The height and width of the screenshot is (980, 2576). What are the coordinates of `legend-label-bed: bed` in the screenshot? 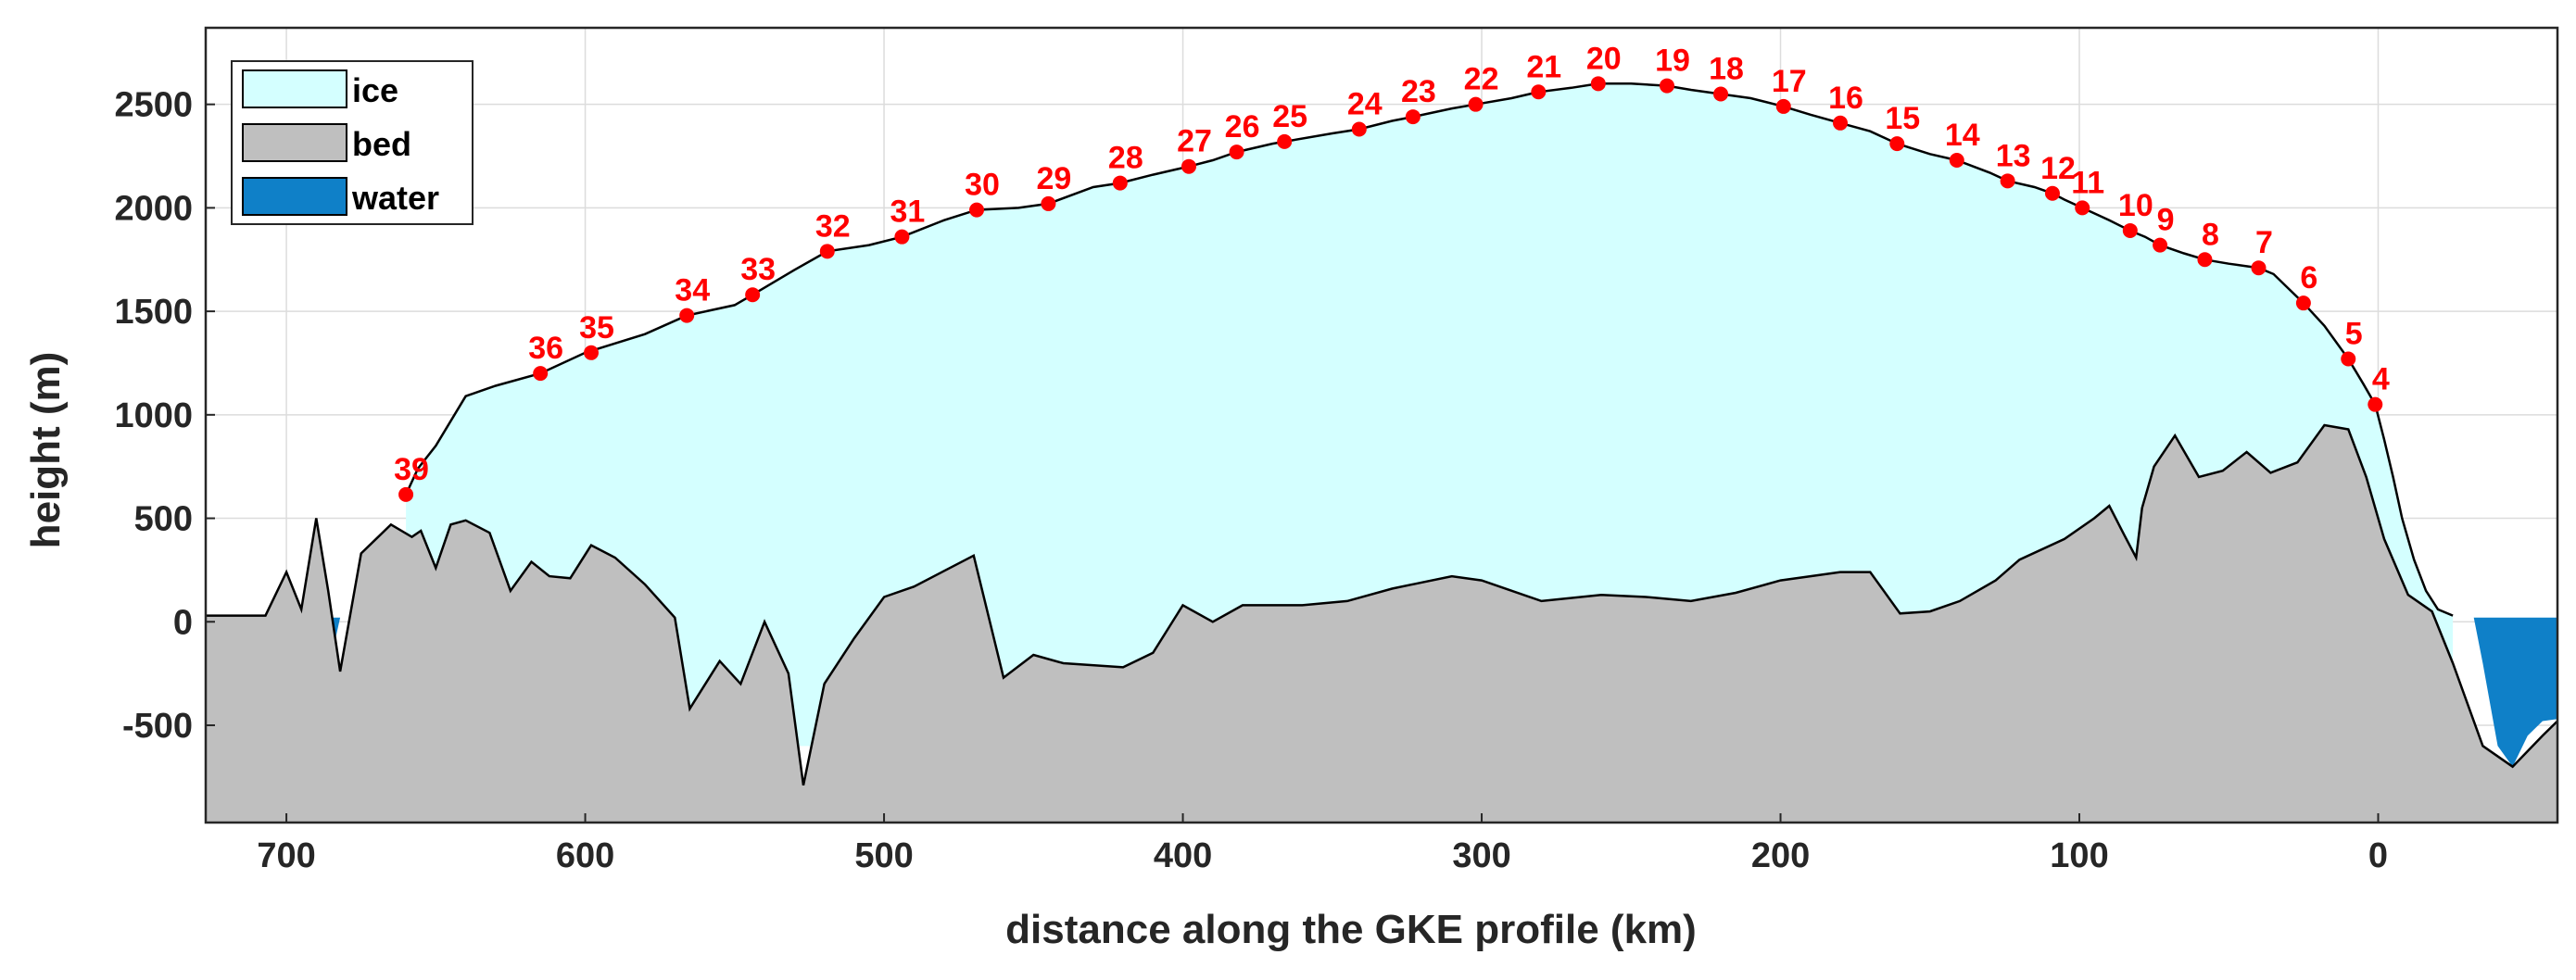 It's located at (382, 144).